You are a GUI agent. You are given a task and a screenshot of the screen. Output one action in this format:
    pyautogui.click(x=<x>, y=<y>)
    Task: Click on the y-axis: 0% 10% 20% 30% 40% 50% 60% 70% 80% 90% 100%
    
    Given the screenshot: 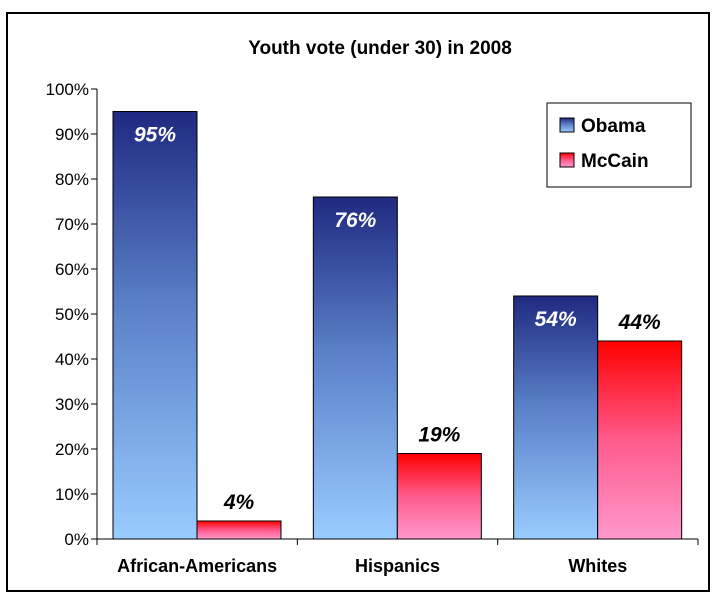 What is the action you would take?
    pyautogui.click(x=72, y=314)
    